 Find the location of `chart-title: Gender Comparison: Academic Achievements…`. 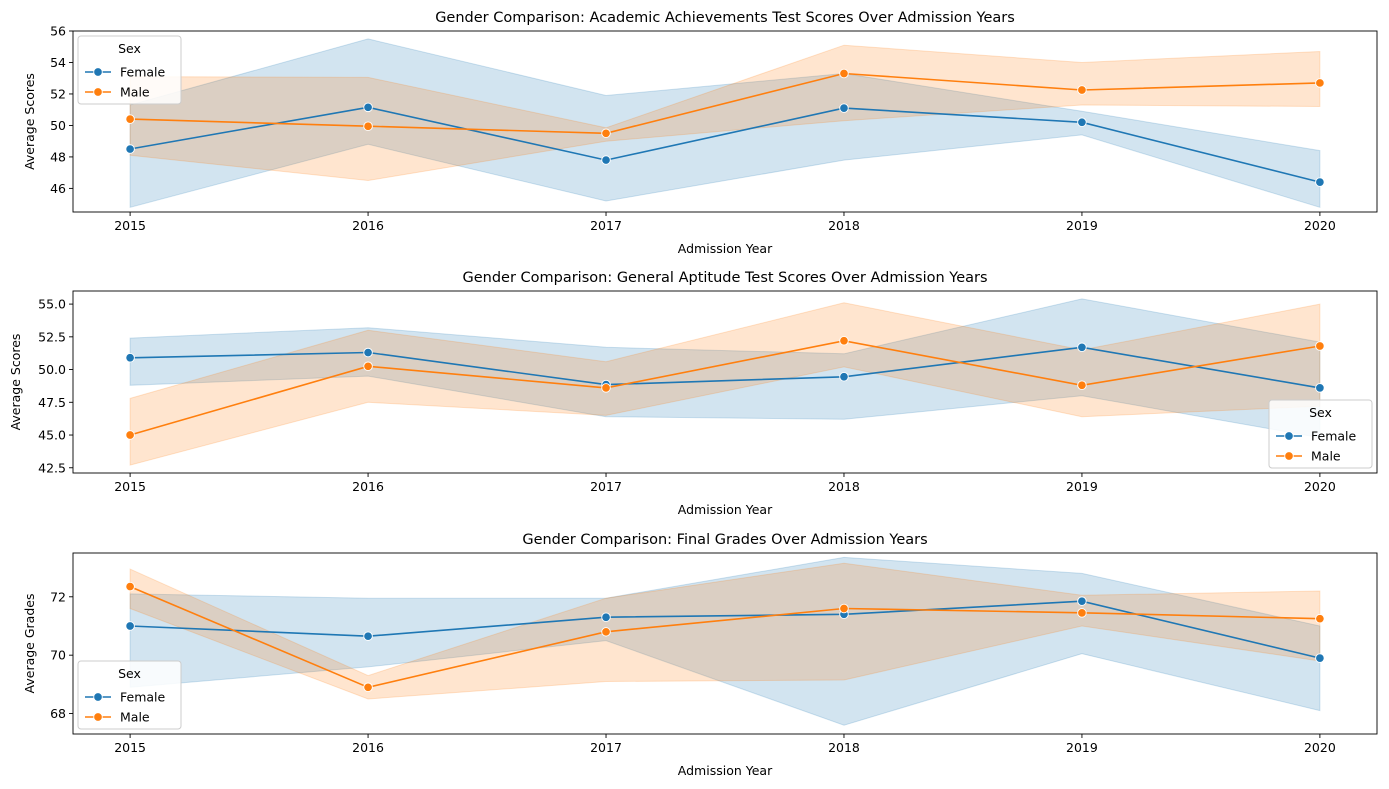

chart-title: Gender Comparison: Academic Achievements… is located at coordinates (725, 18).